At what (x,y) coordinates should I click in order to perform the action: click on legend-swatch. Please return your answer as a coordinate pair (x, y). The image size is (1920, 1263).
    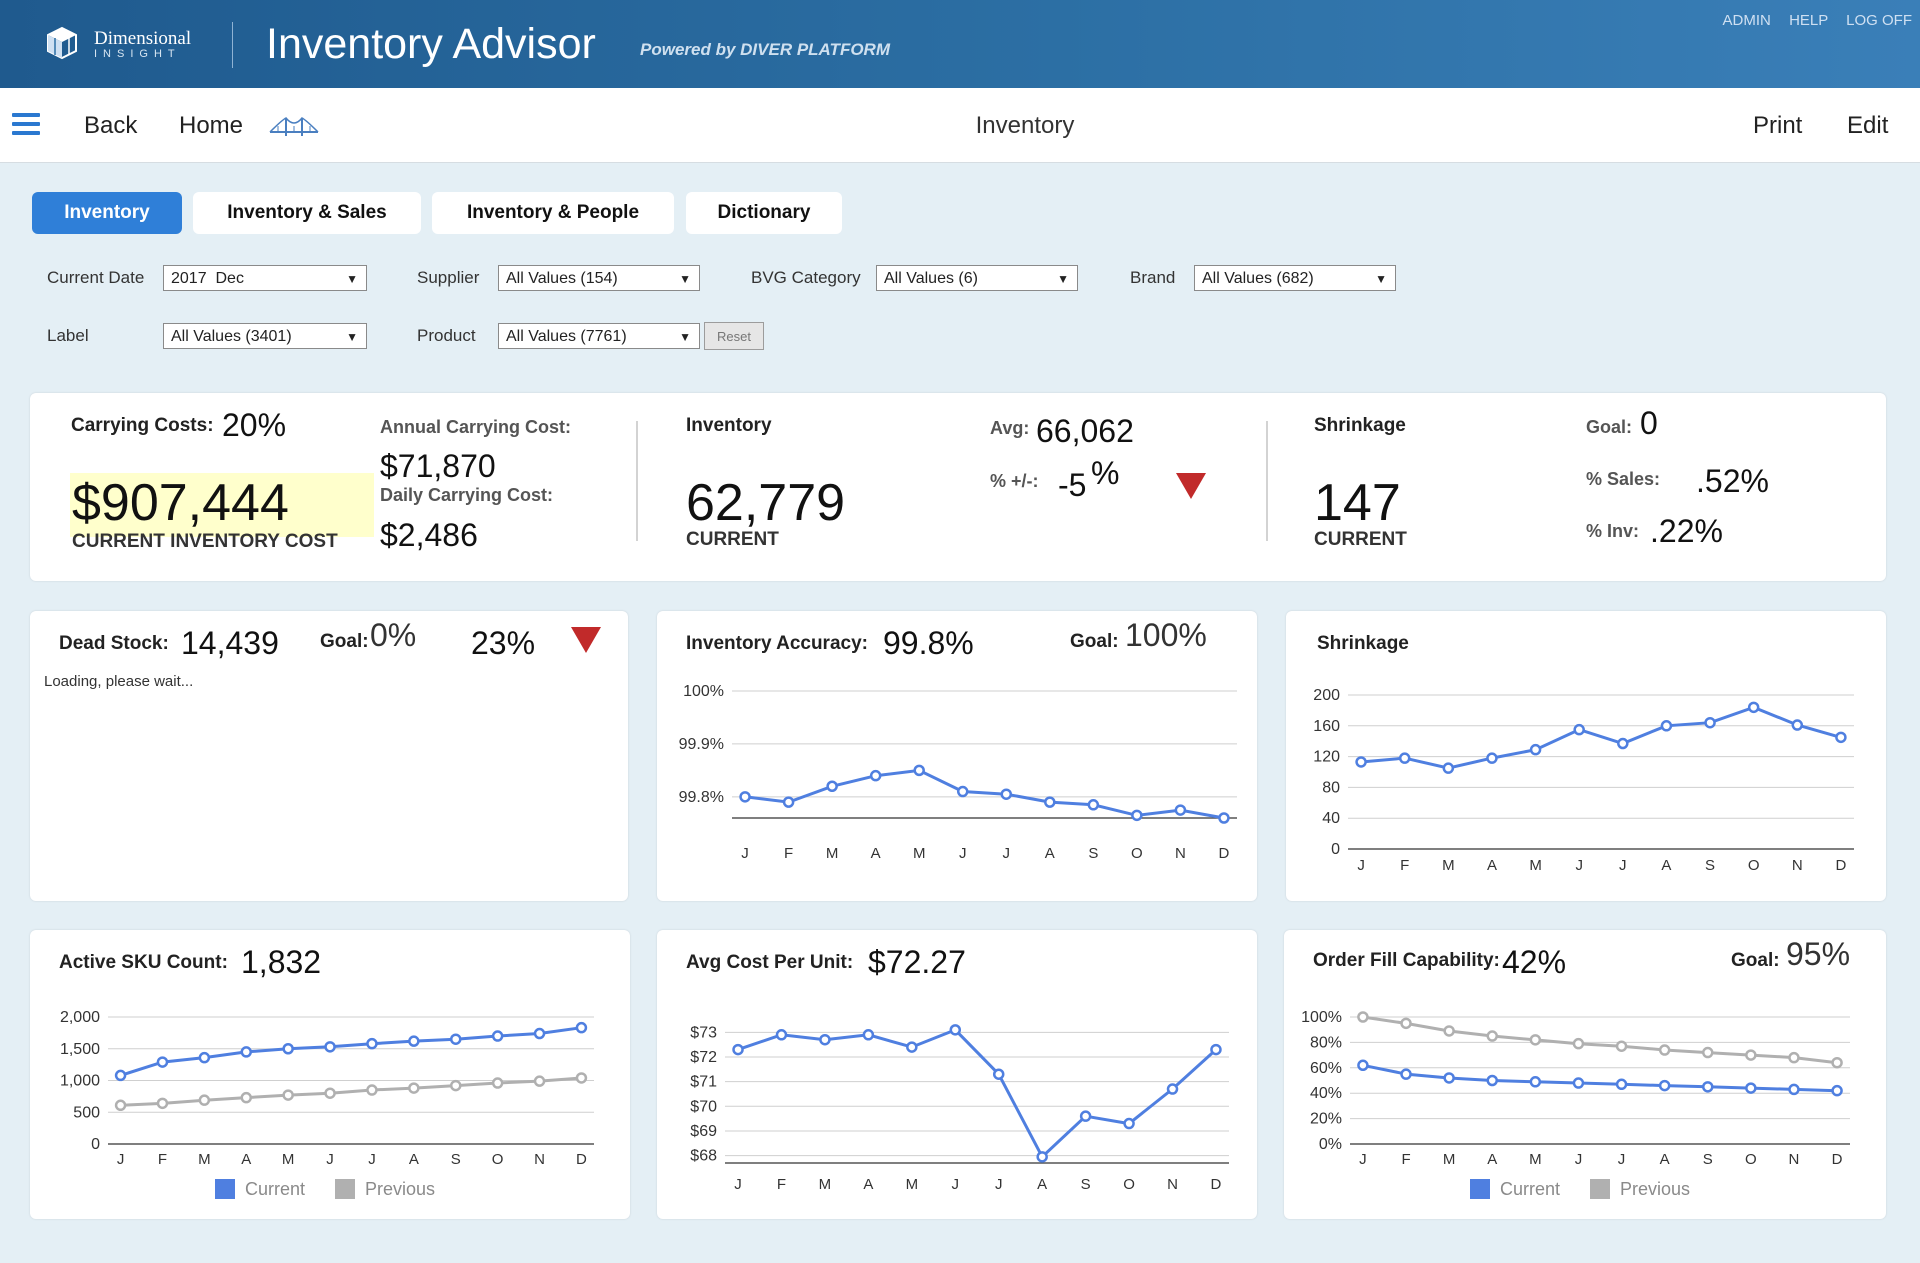
    Looking at the image, I should click on (1600, 1189).